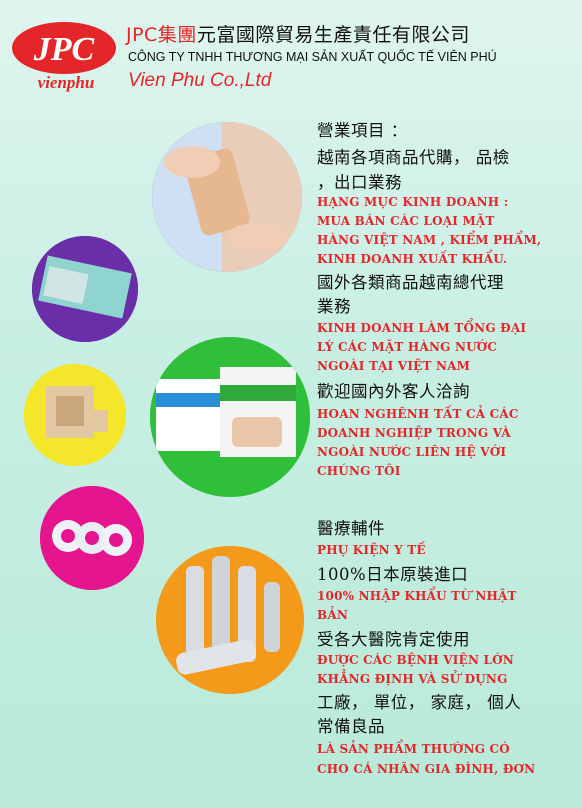 The width and height of the screenshot is (582, 808). What do you see at coordinates (418, 414) in the screenshot?
I see `welcome-vn-1: HOAN NGHÊNH TẤT CẢ CÁC` at bounding box center [418, 414].